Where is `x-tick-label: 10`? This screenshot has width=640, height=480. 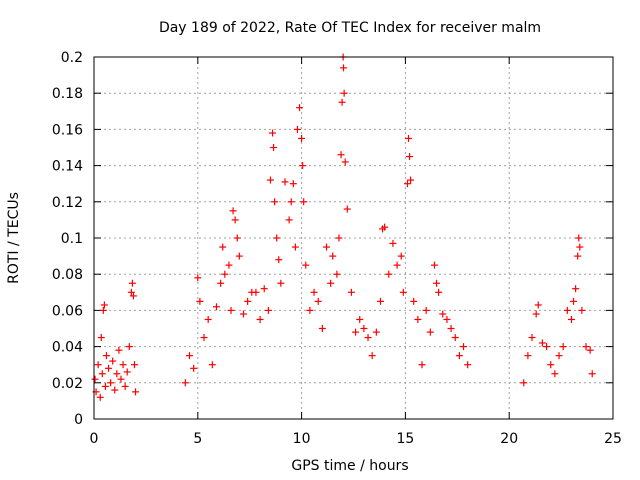 x-tick-label: 10 is located at coordinates (302, 439).